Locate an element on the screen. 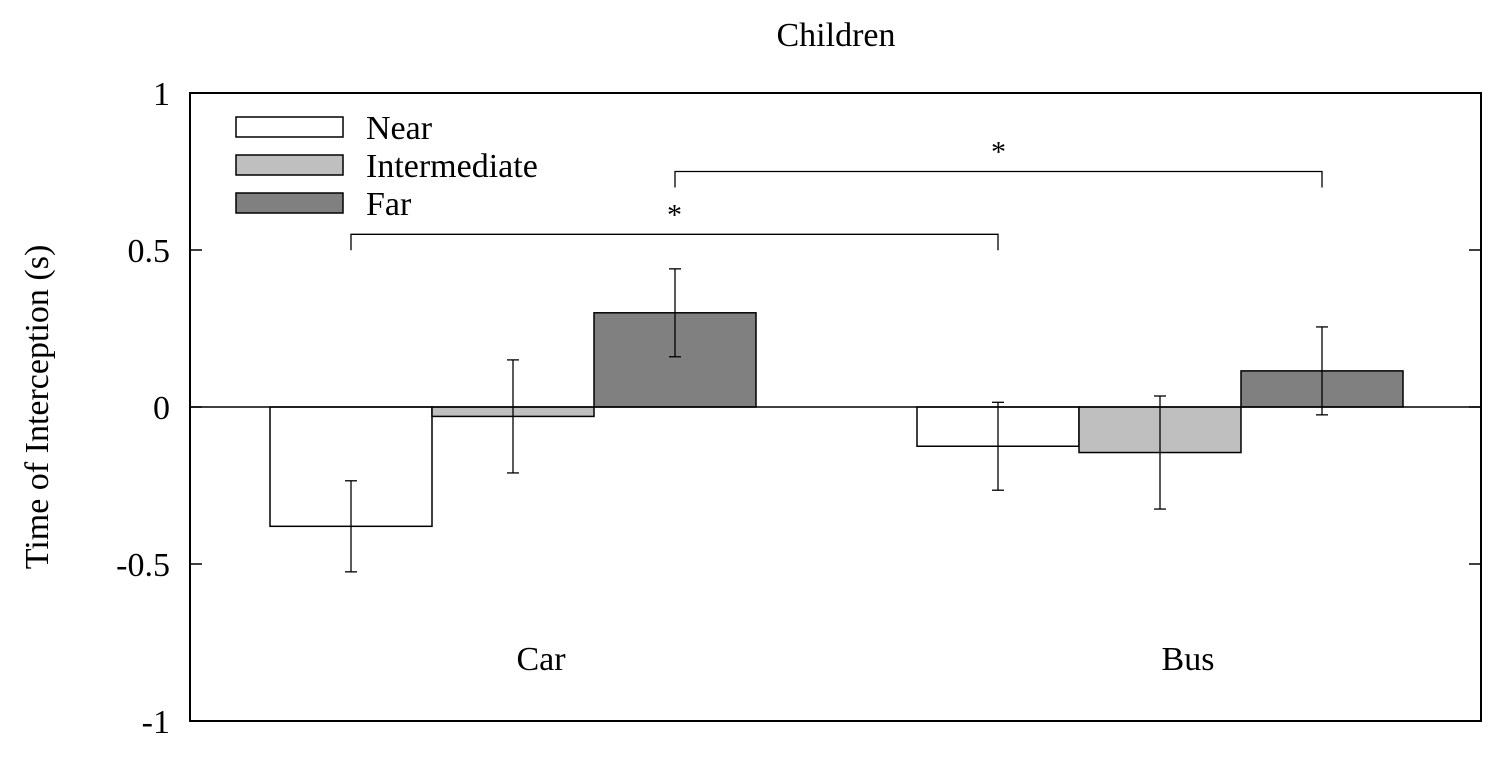 The width and height of the screenshot is (1500, 761). significance-brackets: ** is located at coordinates (836, 193).